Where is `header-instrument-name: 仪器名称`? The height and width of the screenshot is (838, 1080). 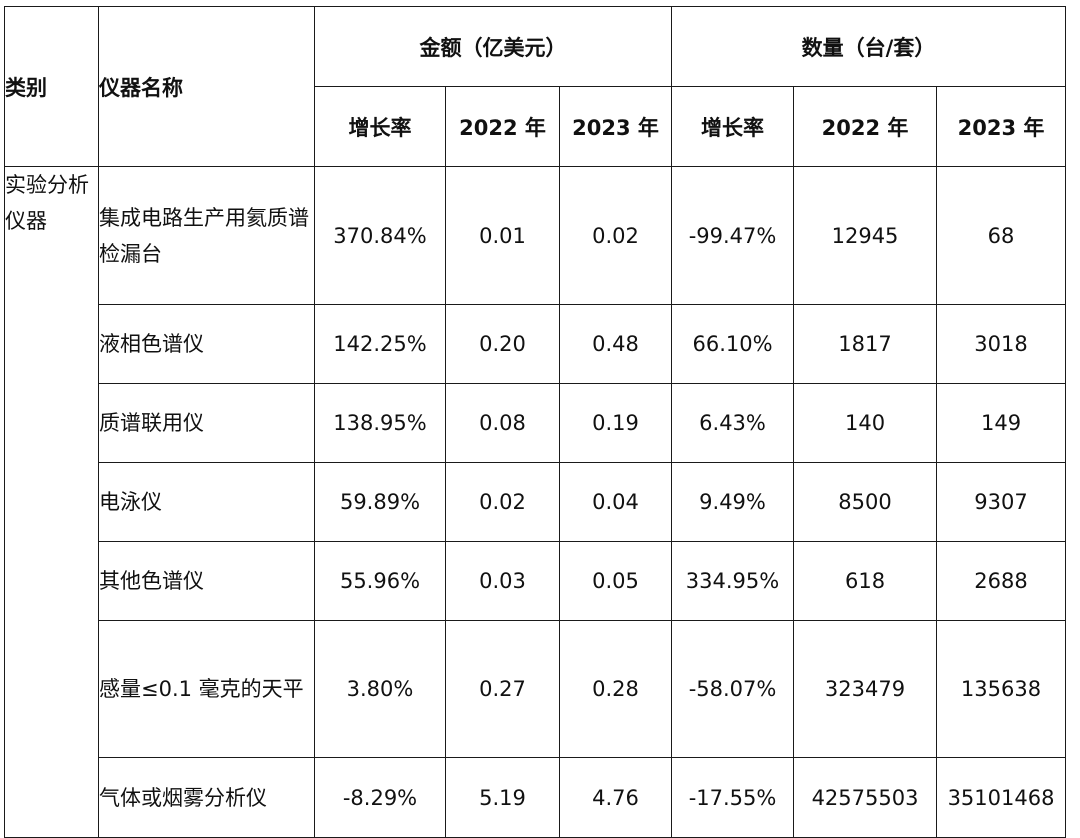
header-instrument-name: 仪器名称 is located at coordinates (206, 86).